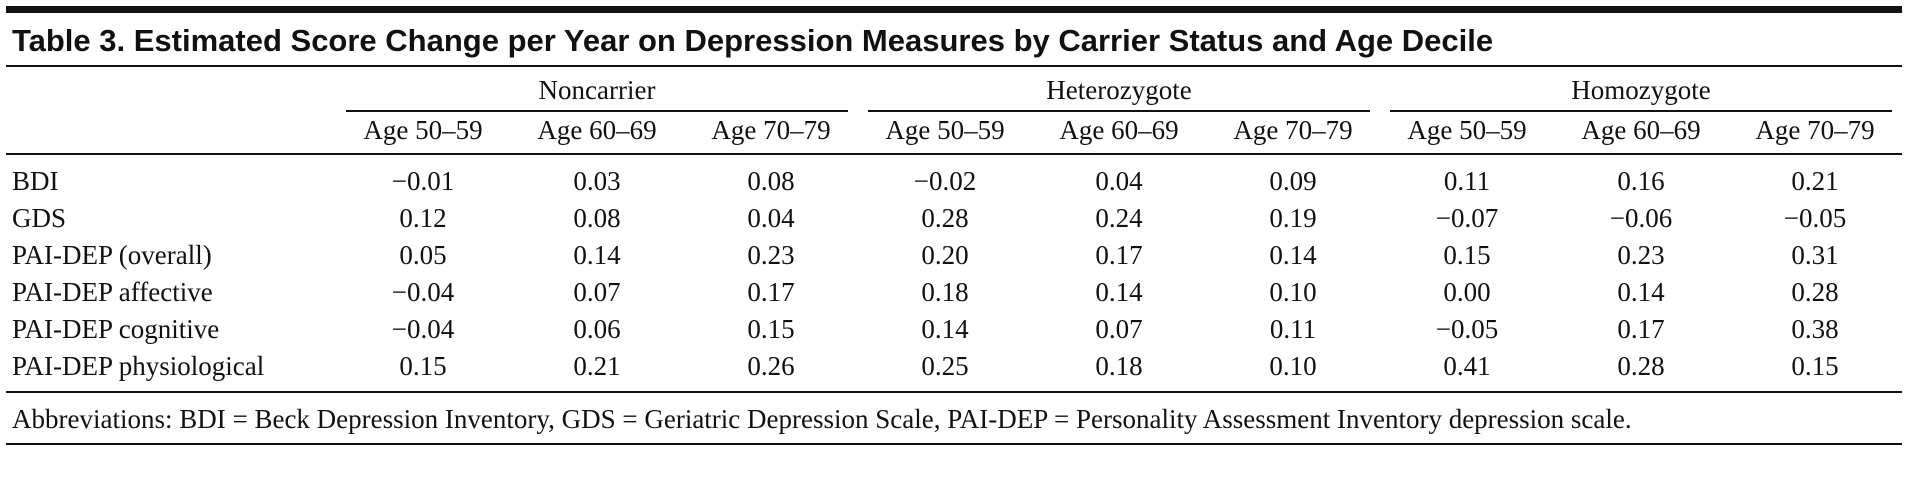 Image resolution: width=1908 pixels, height=482 pixels. Describe the element at coordinates (423, 218) in the screenshot. I see `cell-value: 0.12` at that location.